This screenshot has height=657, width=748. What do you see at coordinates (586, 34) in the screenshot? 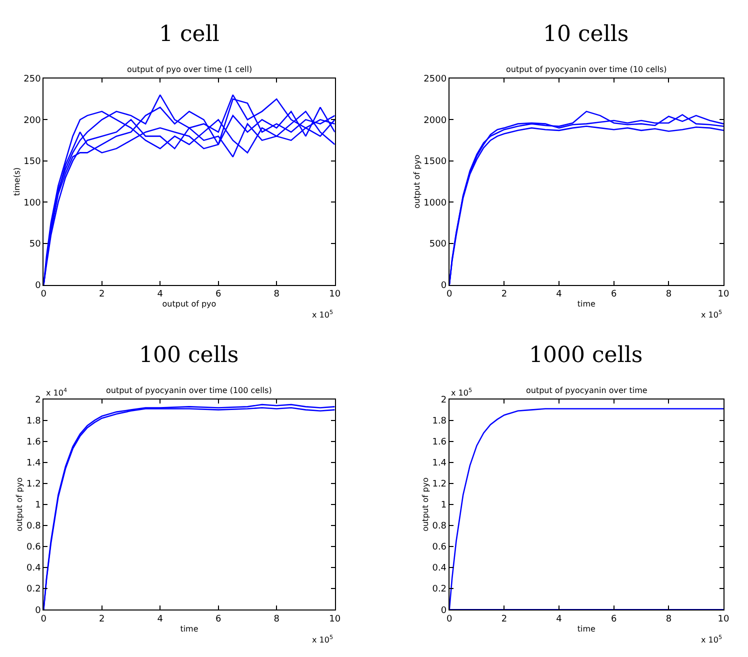
I see `chart-title: 10 cells` at bounding box center [586, 34].